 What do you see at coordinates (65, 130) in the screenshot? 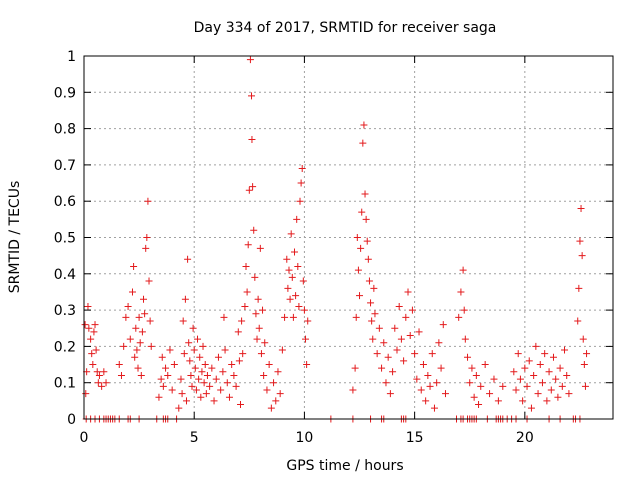
I see `y-tick-label: 0.8` at bounding box center [65, 130].